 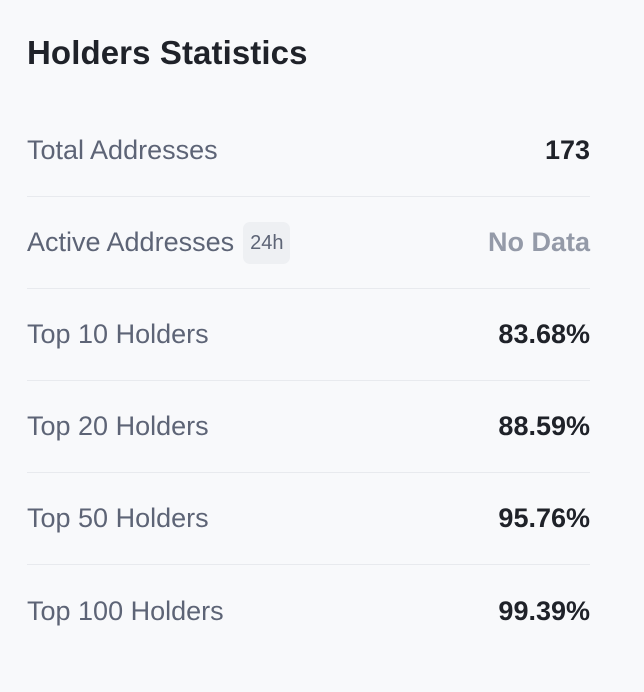 I want to click on stat-value: No Data, so click(x=538, y=242).